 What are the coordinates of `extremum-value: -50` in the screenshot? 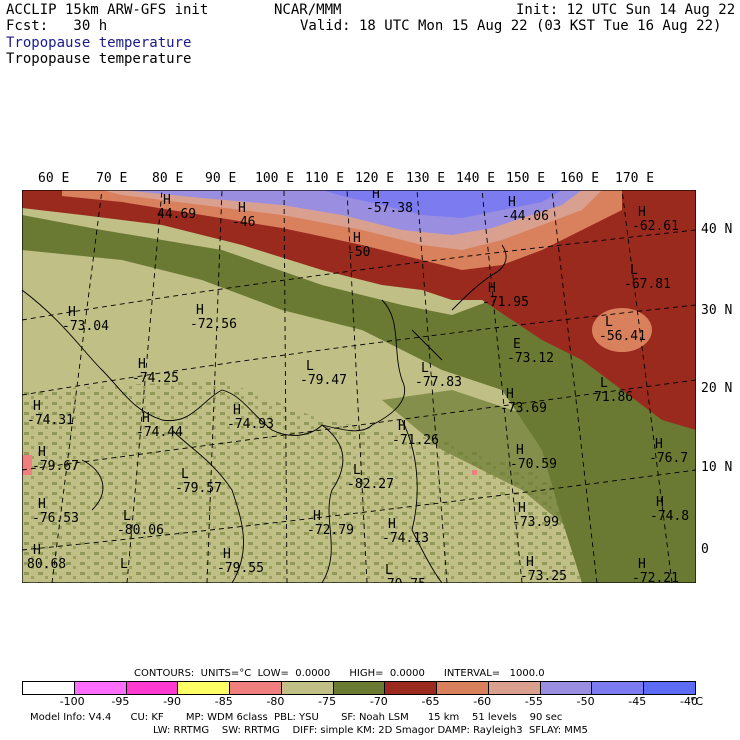 It's located at (358, 252).